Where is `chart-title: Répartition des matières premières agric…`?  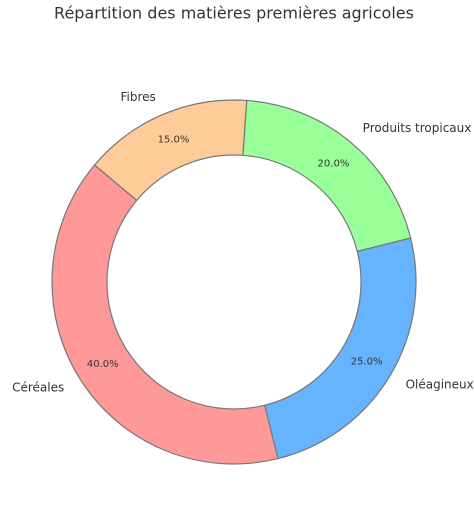
chart-title: Répartition des matières premières agric… is located at coordinates (234, 13).